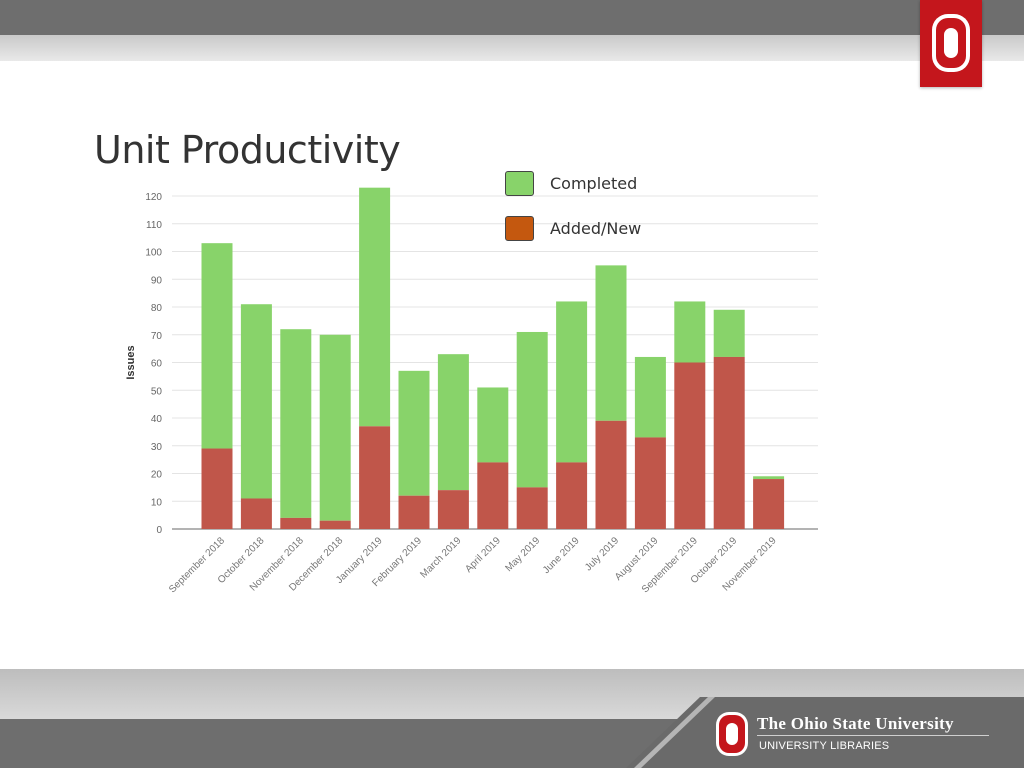  What do you see at coordinates (824, 746) in the screenshot?
I see `department-name: UNIVERSITY LIBRARIES` at bounding box center [824, 746].